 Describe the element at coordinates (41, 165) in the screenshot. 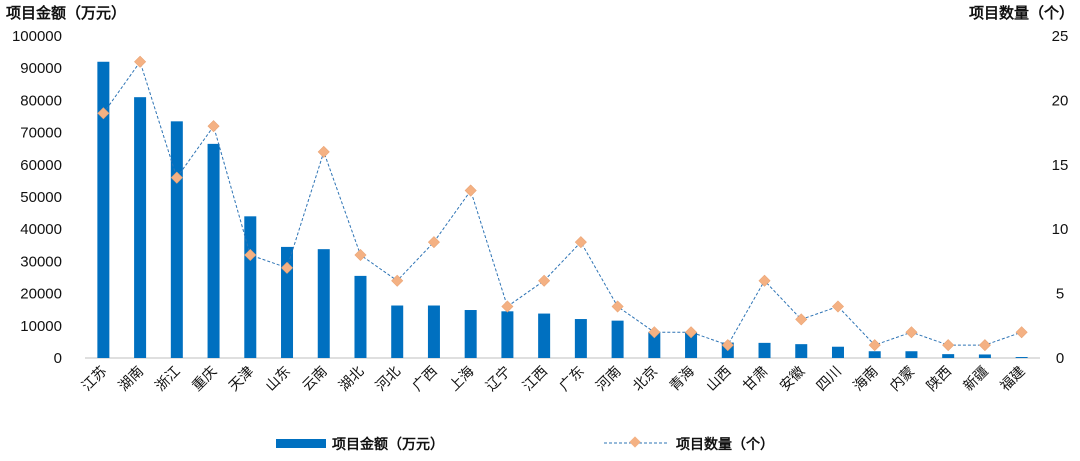

I see `left-tick-label: 60000` at that location.